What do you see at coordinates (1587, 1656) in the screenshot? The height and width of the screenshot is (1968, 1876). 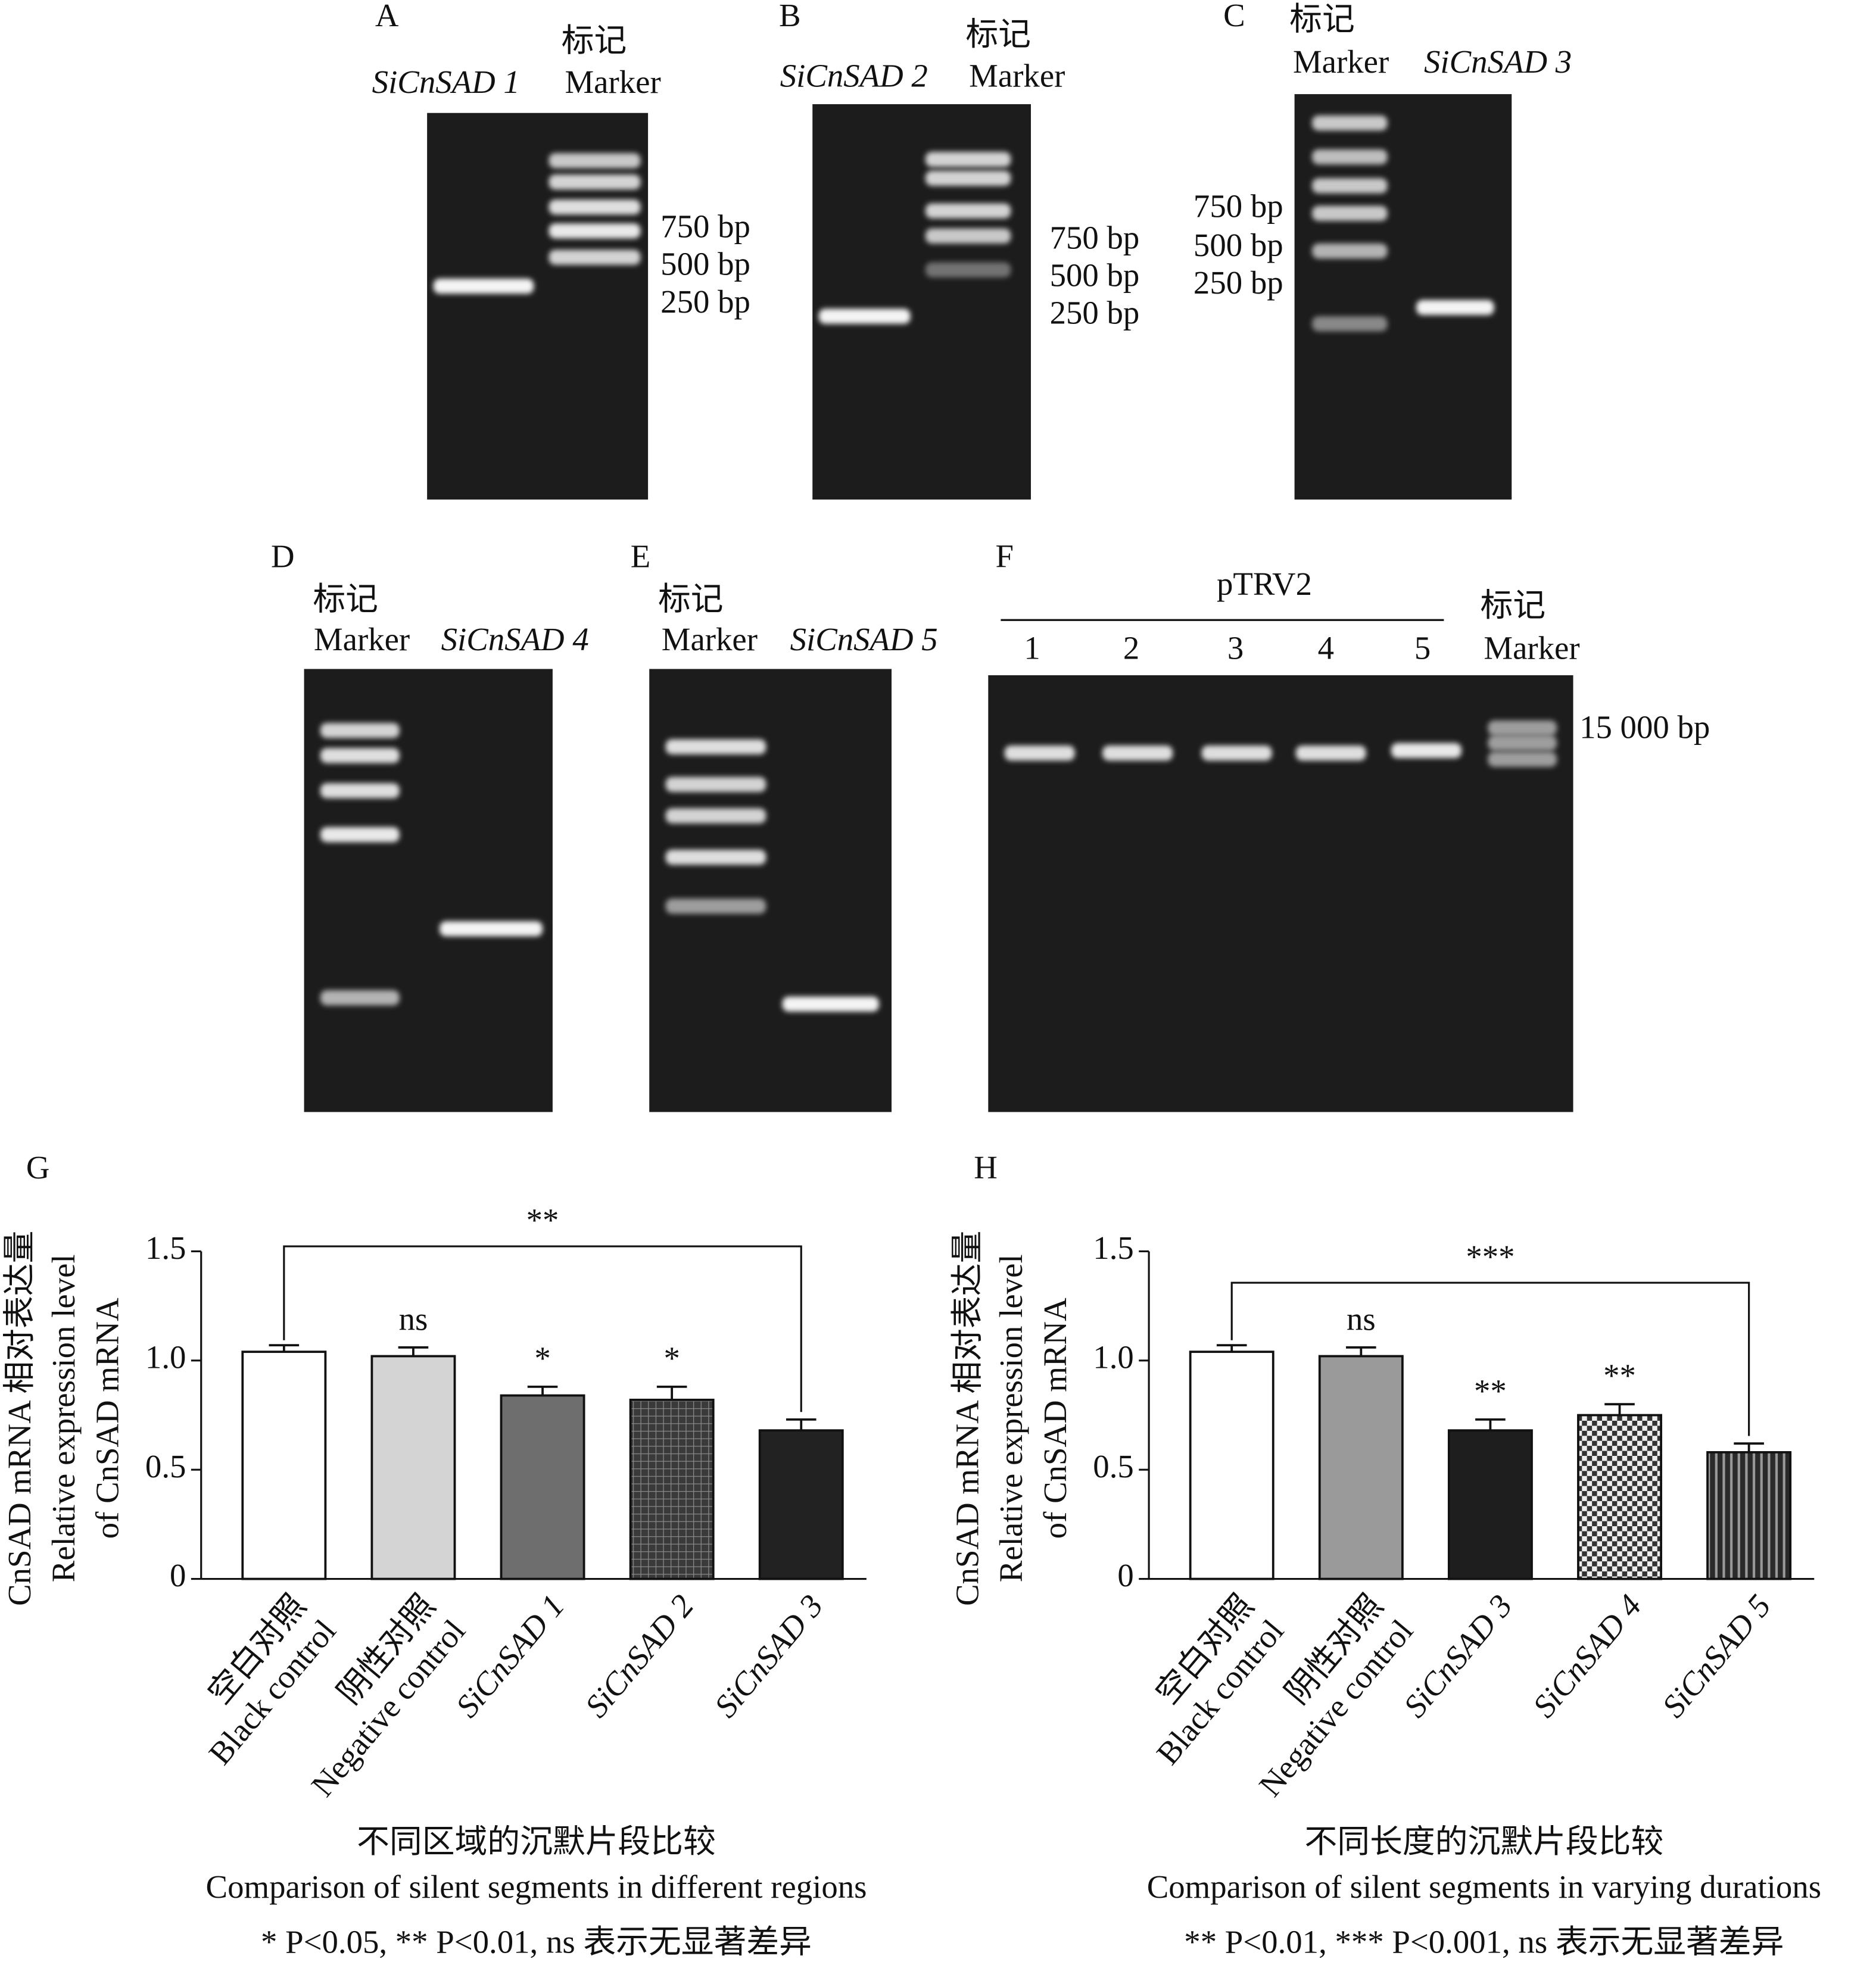 I see `x-tick-label: SiCnSAD 4` at bounding box center [1587, 1656].